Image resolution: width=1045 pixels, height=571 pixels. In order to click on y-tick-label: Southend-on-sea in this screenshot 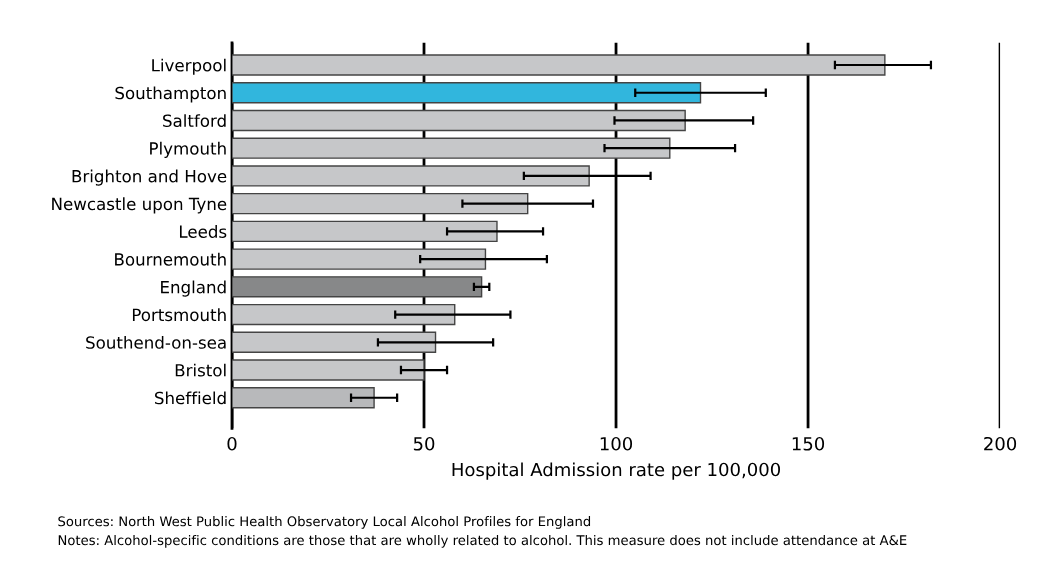, I will do `click(156, 342)`.